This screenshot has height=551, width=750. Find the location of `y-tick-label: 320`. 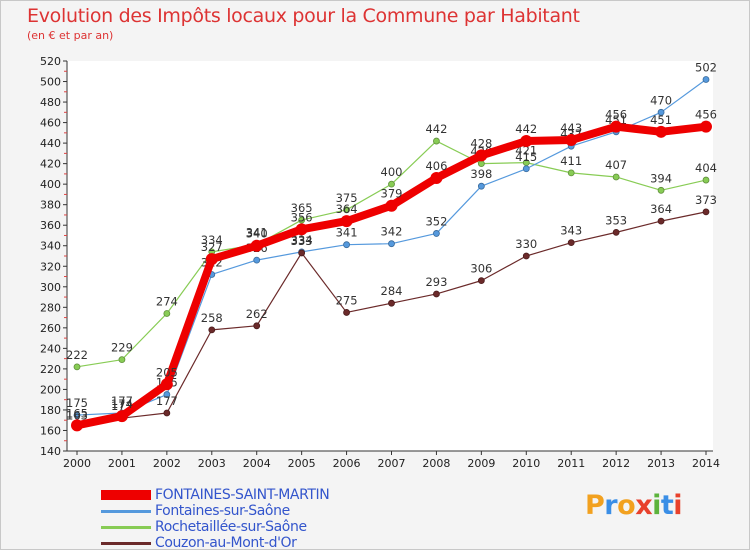

y-tick-label: 320 is located at coordinates (50, 266).